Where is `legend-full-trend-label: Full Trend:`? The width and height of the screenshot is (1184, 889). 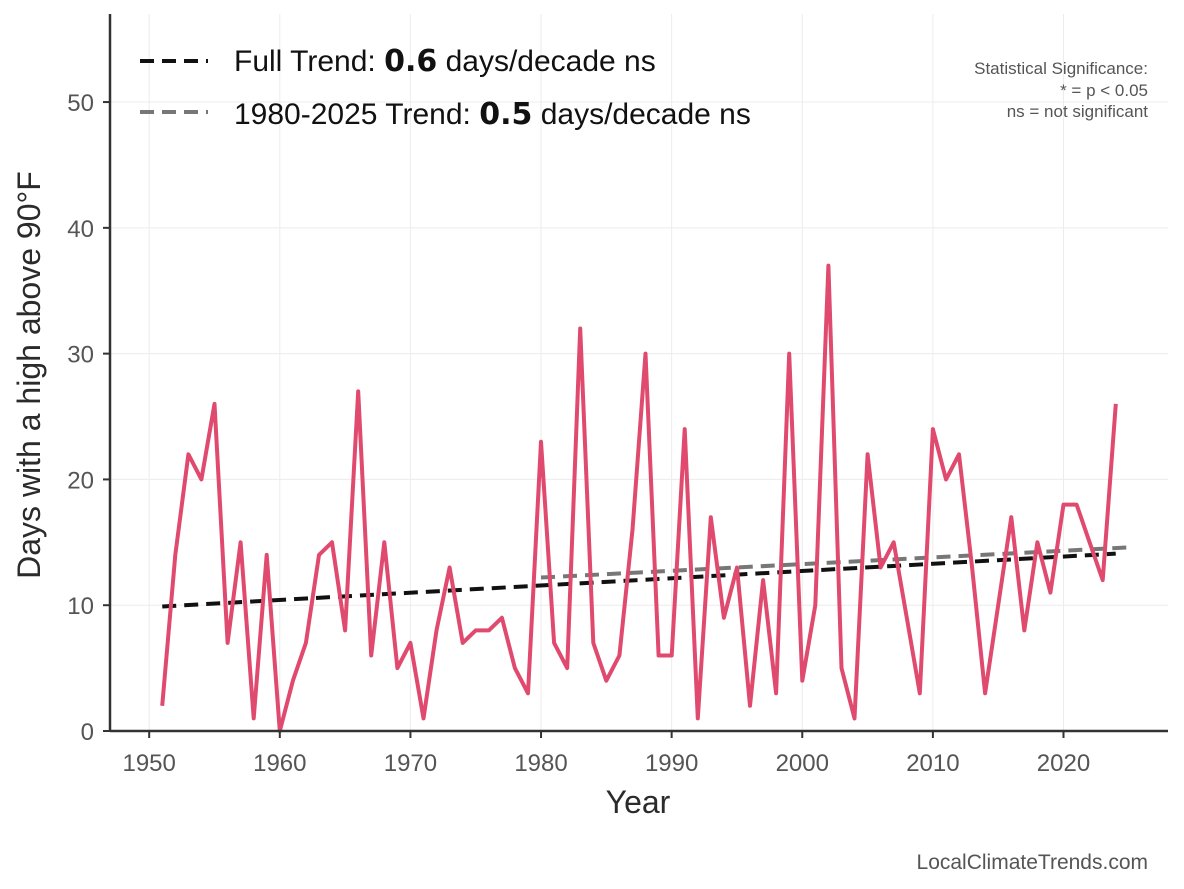 legend-full-trend-label: Full Trend: is located at coordinates (305, 61).